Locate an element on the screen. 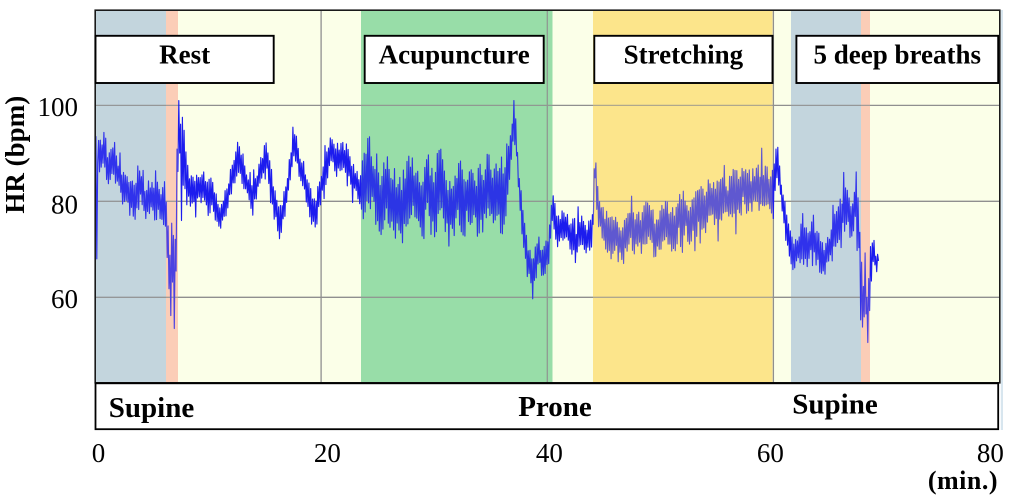  svg-text: HR (bpm) is located at coordinates (15, 155).